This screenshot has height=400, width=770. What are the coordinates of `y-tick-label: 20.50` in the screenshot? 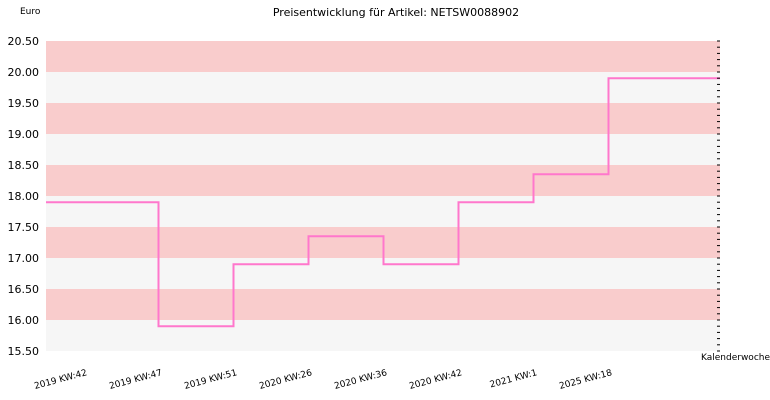 It's located at (24, 41).